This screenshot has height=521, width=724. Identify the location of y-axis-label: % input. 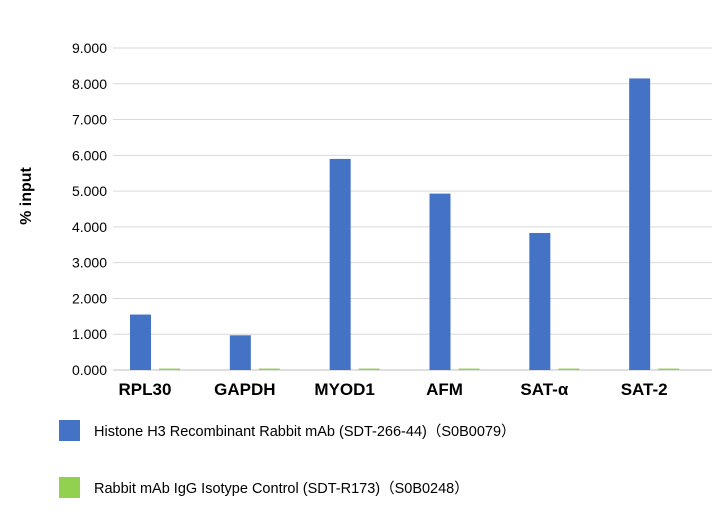
(26, 195).